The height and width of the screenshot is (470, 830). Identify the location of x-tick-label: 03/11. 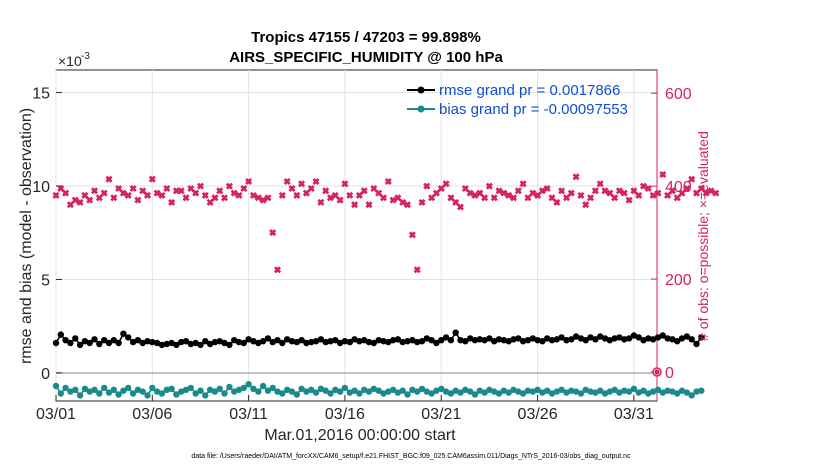
(248, 414).